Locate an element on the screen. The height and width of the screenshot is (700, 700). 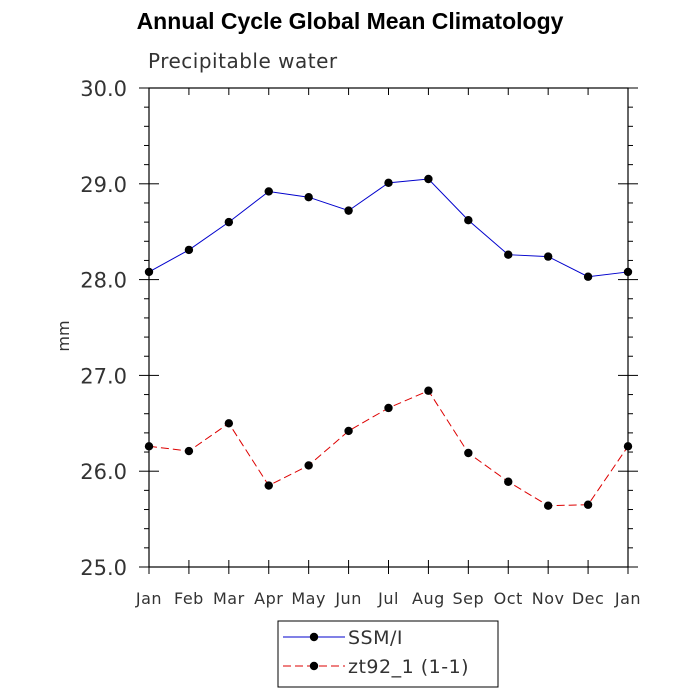
x-tick-label: May is located at coordinates (308, 598).